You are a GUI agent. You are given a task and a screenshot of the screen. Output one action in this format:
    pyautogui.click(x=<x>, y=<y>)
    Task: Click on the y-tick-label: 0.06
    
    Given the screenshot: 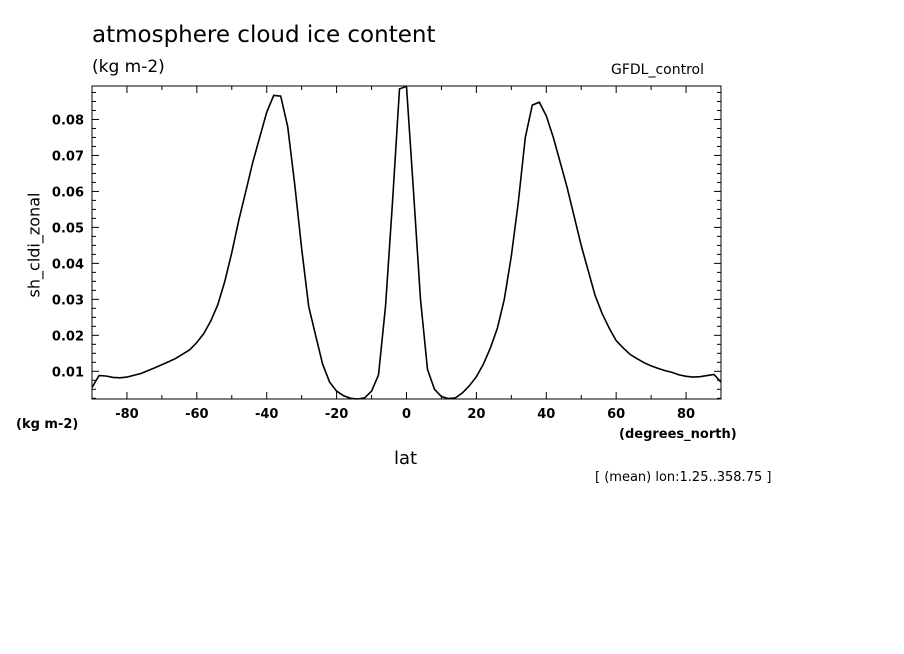 What is the action you would take?
    pyautogui.click(x=68, y=192)
    